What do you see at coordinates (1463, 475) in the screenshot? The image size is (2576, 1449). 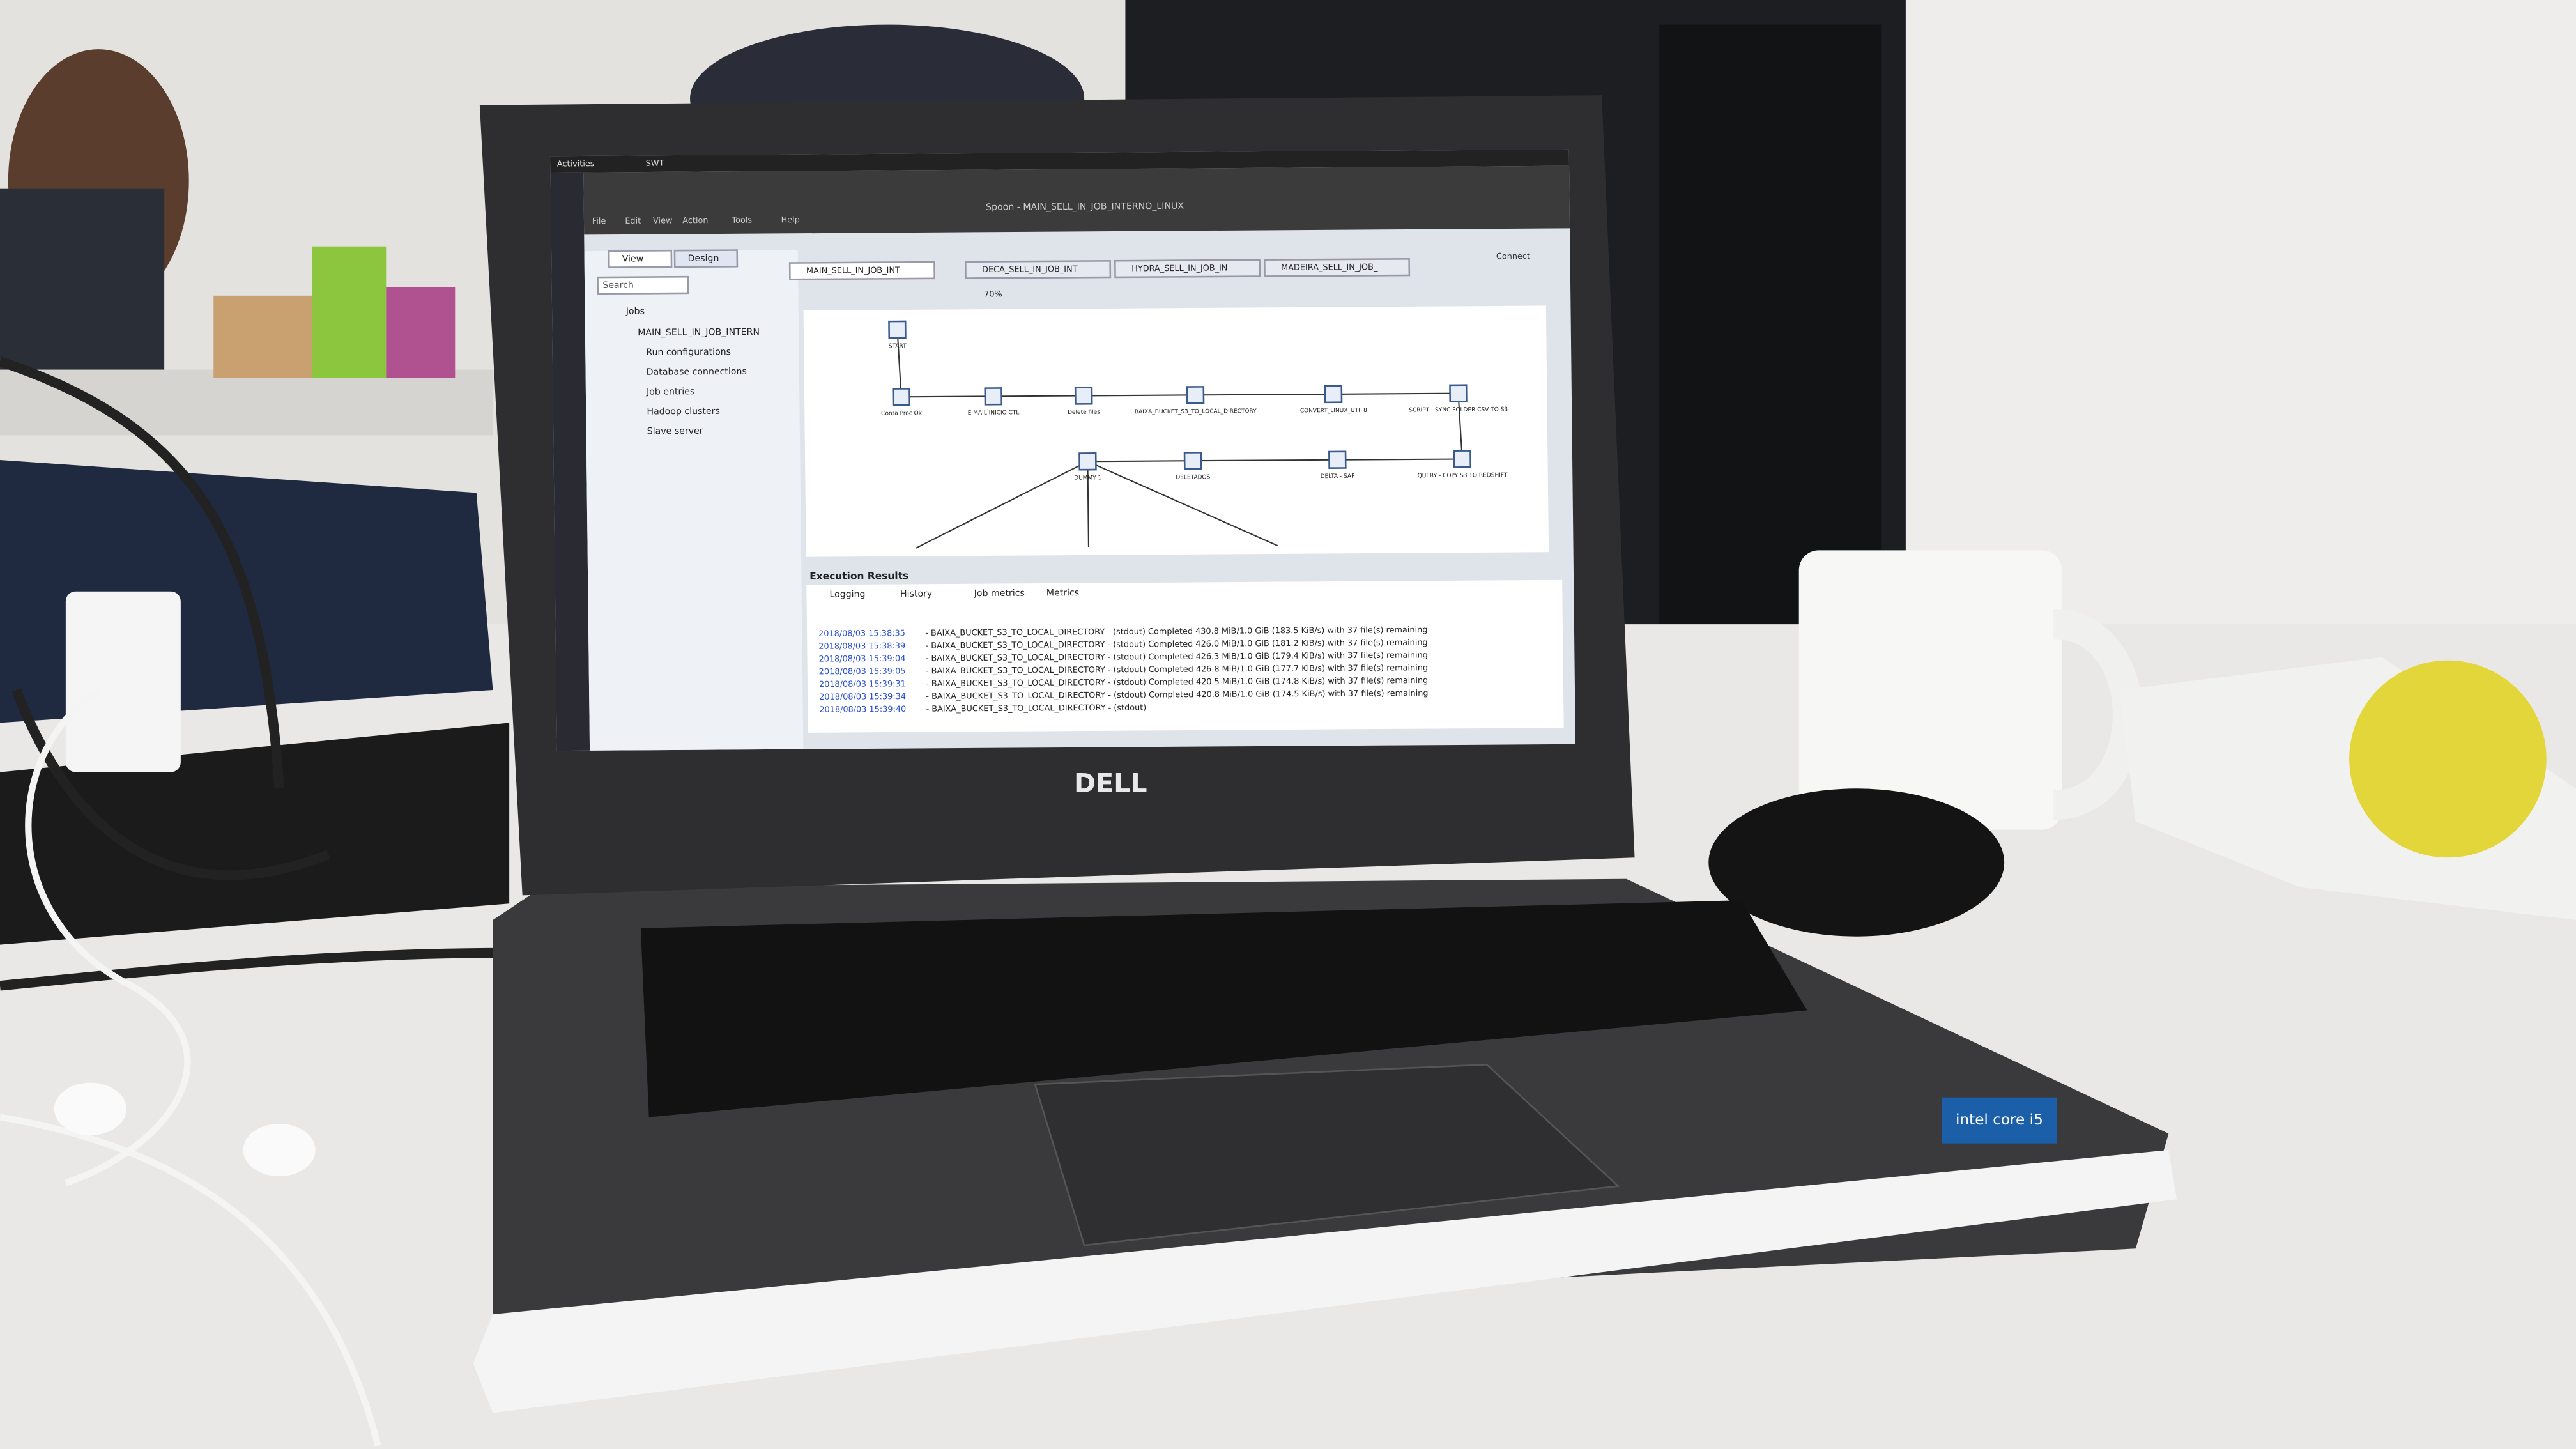 I see `job-entry-label: QUERY - COPY S3 TO REDSHIFT` at bounding box center [1463, 475].